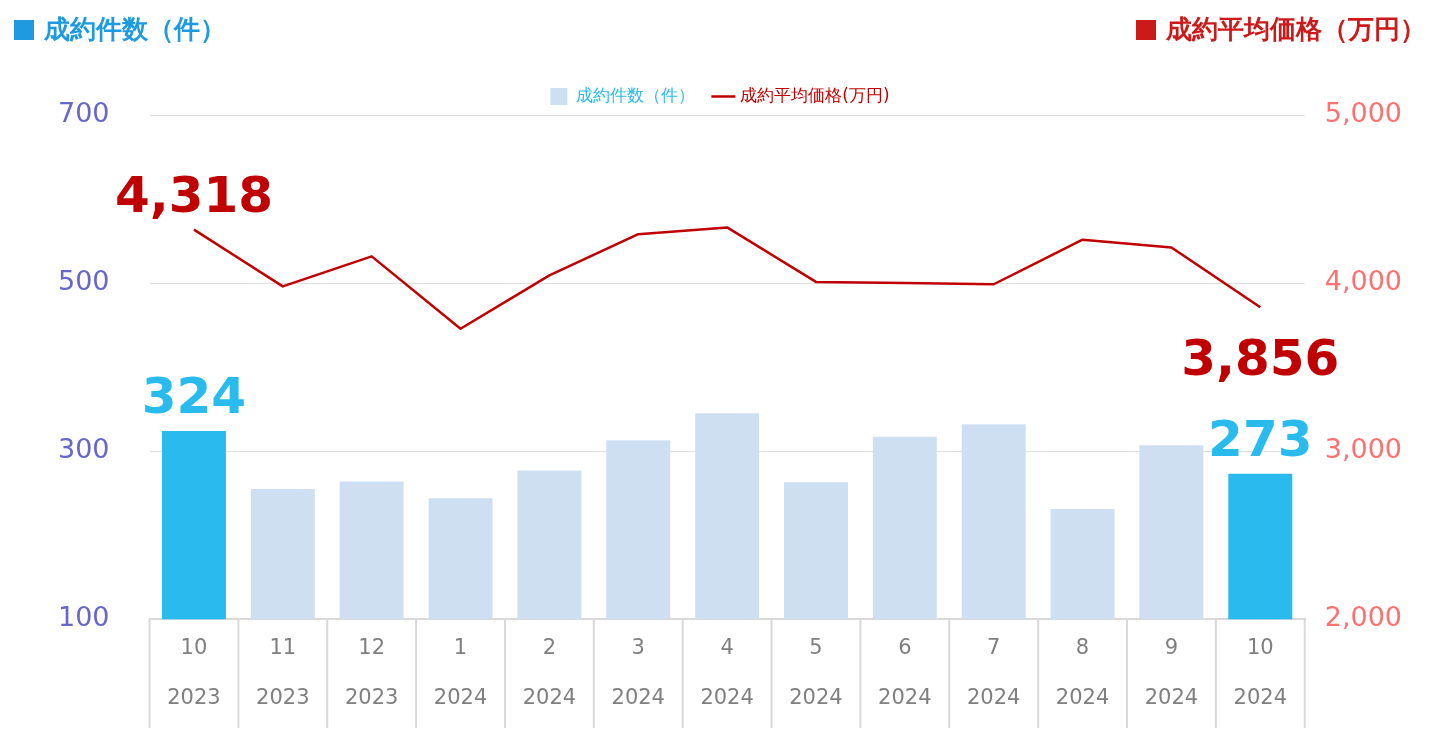  I want to click on data-label: 273, so click(1260, 438).